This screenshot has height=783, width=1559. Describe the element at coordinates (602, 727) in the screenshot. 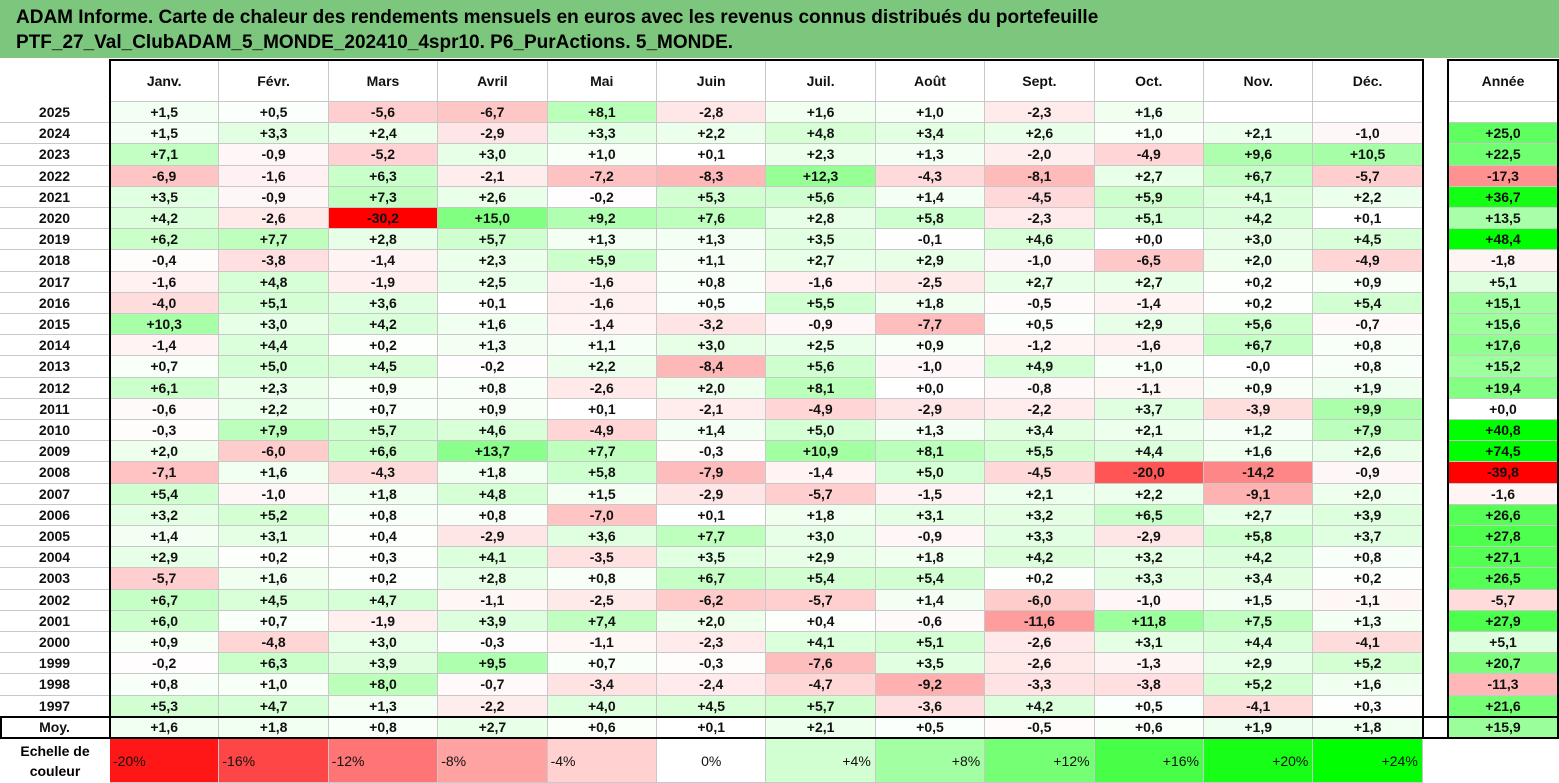

I see `heatmap-cell: +0,6` at that location.